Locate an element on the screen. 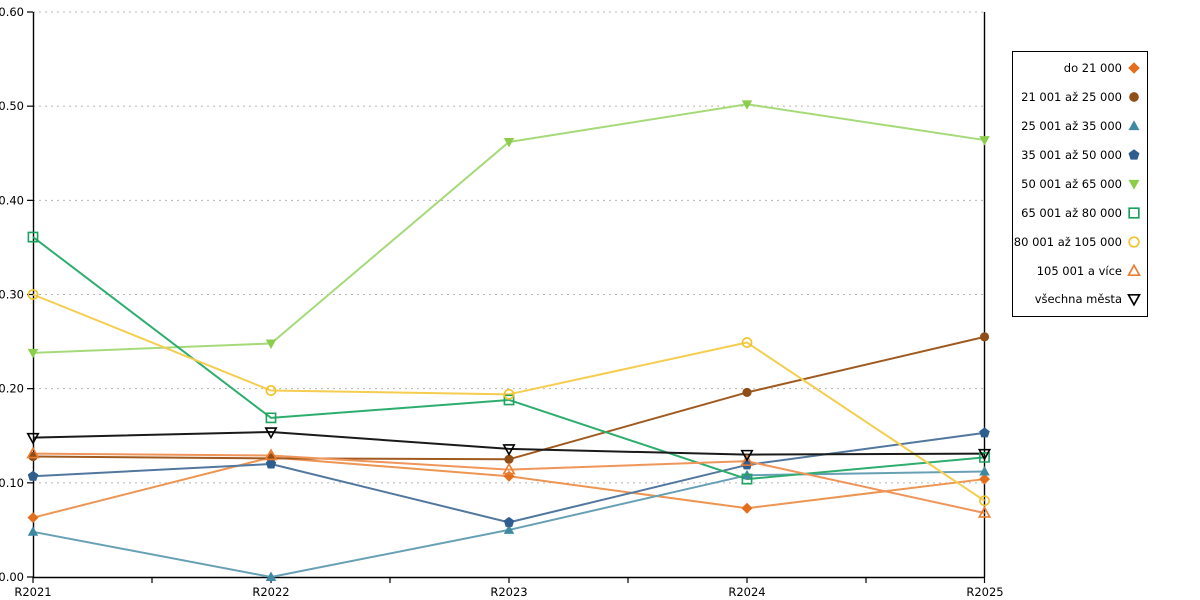 The image size is (1200, 600). legend-item-label: 105 001 a více is located at coordinates (1079, 270).